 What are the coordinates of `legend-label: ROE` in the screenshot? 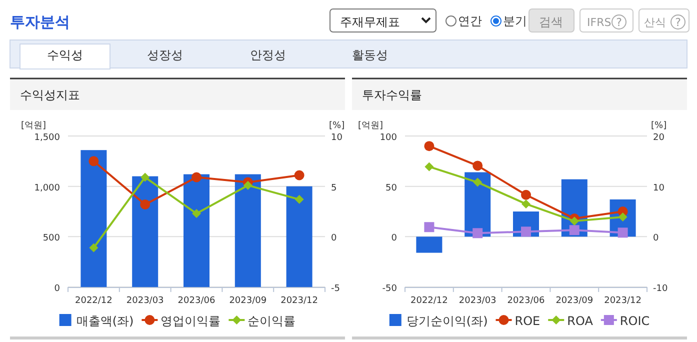 It's located at (527, 321).